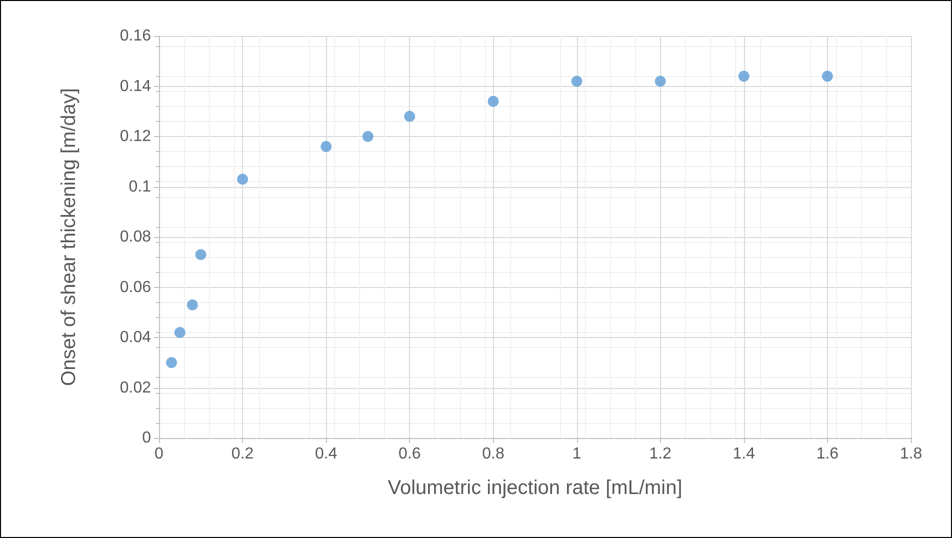 The image size is (952, 538). Describe the element at coordinates (409, 454) in the screenshot. I see `x-tick-label: 0.6` at that location.